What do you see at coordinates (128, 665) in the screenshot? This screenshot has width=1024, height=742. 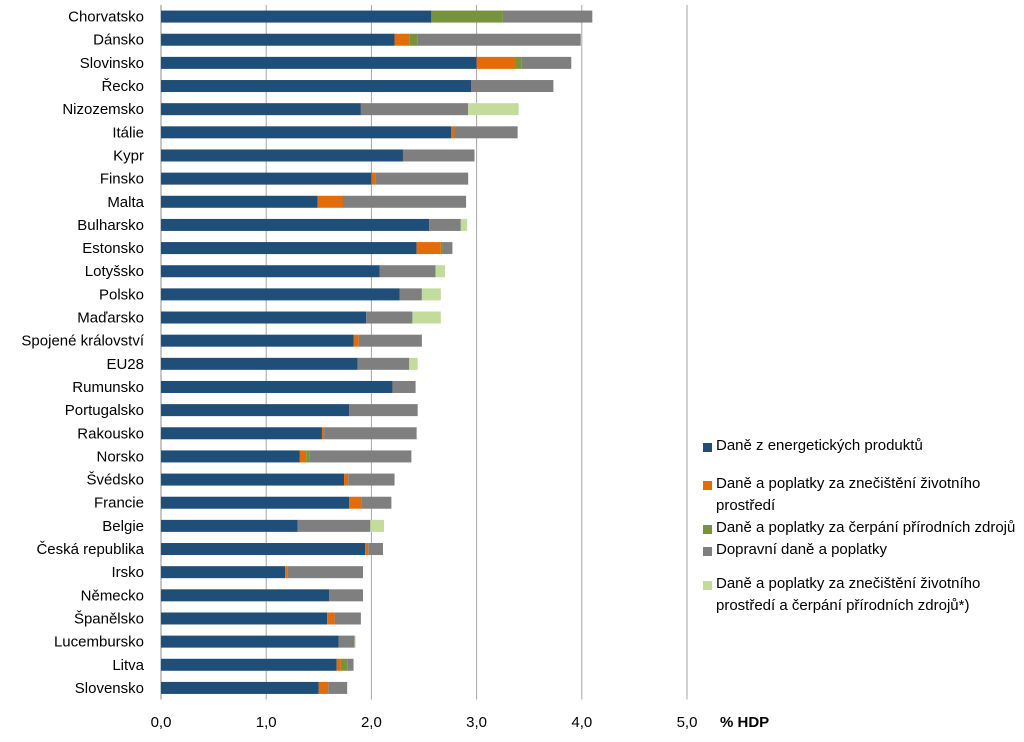 I see `category-label: Litva` at bounding box center [128, 665].